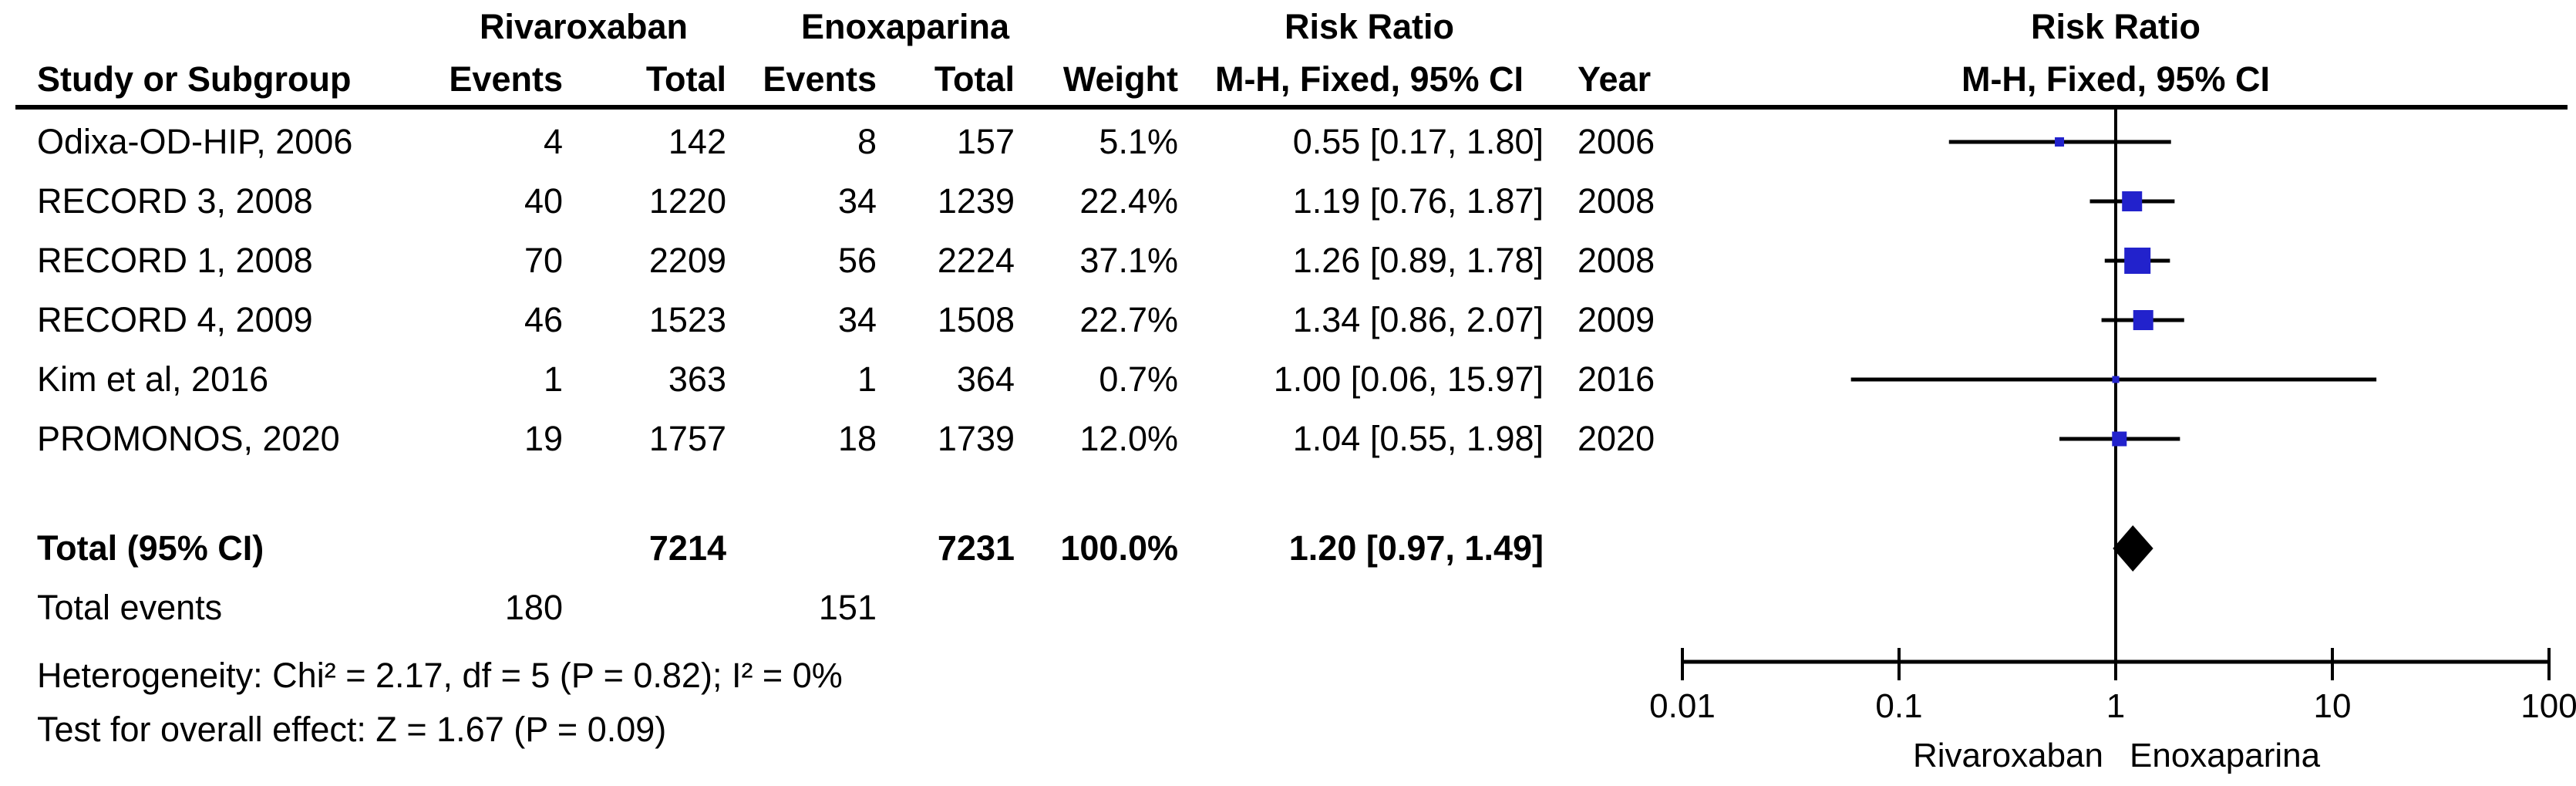 The height and width of the screenshot is (786, 2576). What do you see at coordinates (2225, 755) in the screenshot?
I see `favours-right-label: Enoxaparina` at bounding box center [2225, 755].